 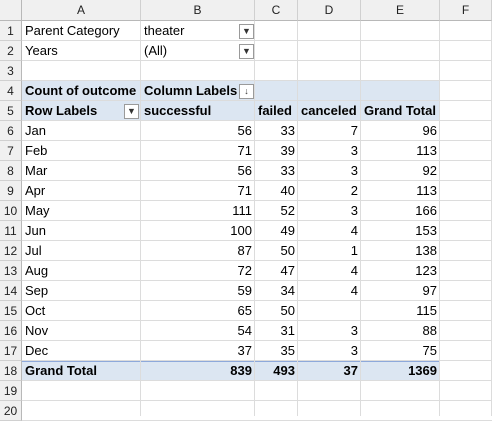 What do you see at coordinates (156, 50) in the screenshot?
I see `filter-value: (All)` at bounding box center [156, 50].